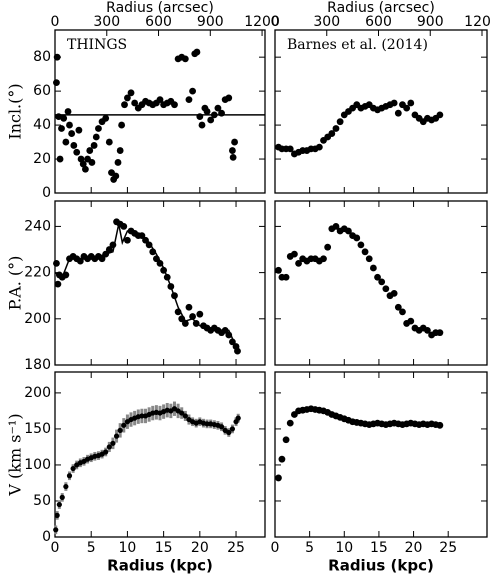 This screenshot has width=491, height=574. Describe the element at coordinates (37, 365) in the screenshot. I see `y-tick-label: 180` at that location.